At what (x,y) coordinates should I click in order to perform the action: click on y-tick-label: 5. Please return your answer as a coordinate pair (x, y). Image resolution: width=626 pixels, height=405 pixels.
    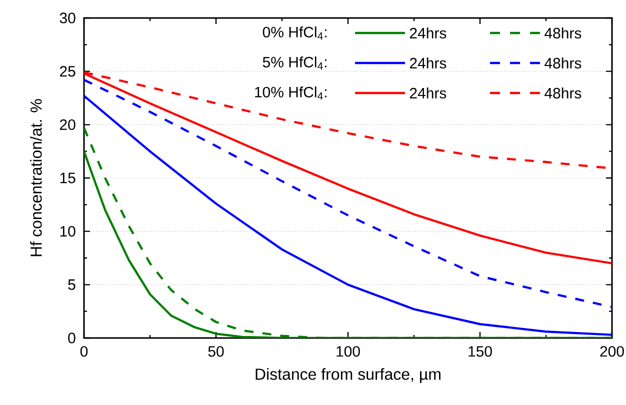
    Looking at the image, I should click on (72, 284).